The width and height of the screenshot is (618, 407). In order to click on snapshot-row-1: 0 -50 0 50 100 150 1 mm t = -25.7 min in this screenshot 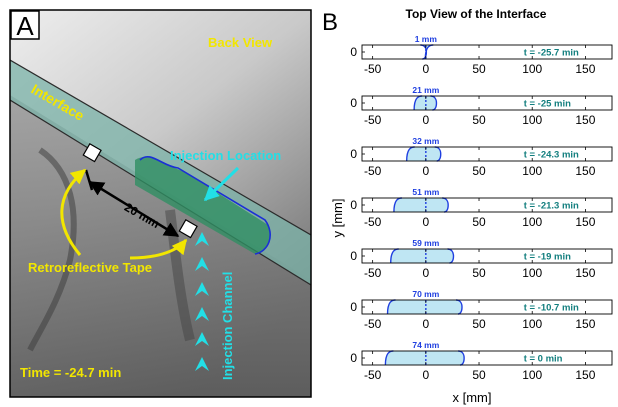, I will do `click(481, 55)`.